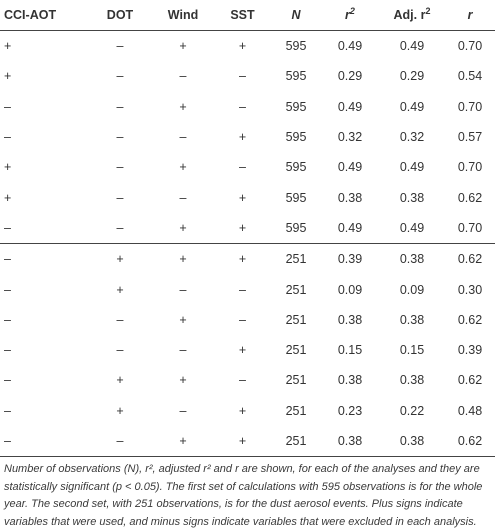 The width and height of the screenshot is (495, 532). I want to click on cell-r-squared: 0.38, so click(350, 197).